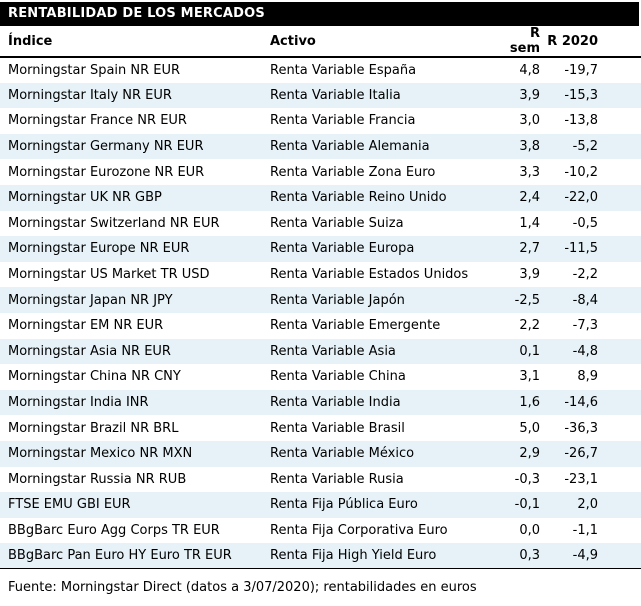 This screenshot has width=641, height=606. I want to click on asset-cell: Renta Fija Corporativa Euro, so click(359, 530).